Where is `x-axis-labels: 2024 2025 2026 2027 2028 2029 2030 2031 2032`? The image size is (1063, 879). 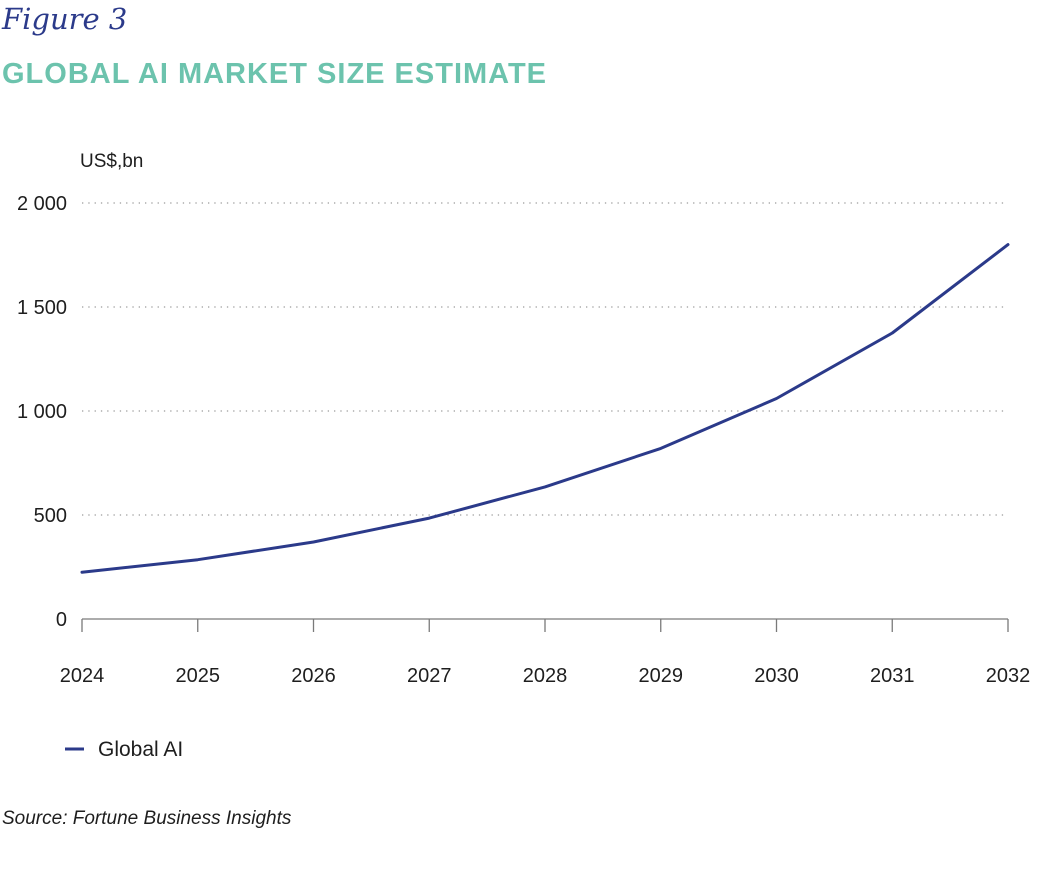
x-axis-labels: 2024 2025 2026 2027 2028 2029 2030 2031 2032 is located at coordinates (545, 676).